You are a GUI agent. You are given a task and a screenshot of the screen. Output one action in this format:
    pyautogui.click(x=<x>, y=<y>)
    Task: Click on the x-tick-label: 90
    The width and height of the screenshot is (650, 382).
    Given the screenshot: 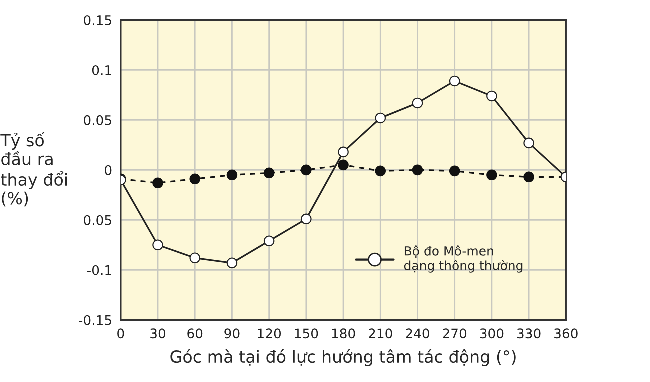 What is the action you would take?
    pyautogui.click(x=232, y=333)
    